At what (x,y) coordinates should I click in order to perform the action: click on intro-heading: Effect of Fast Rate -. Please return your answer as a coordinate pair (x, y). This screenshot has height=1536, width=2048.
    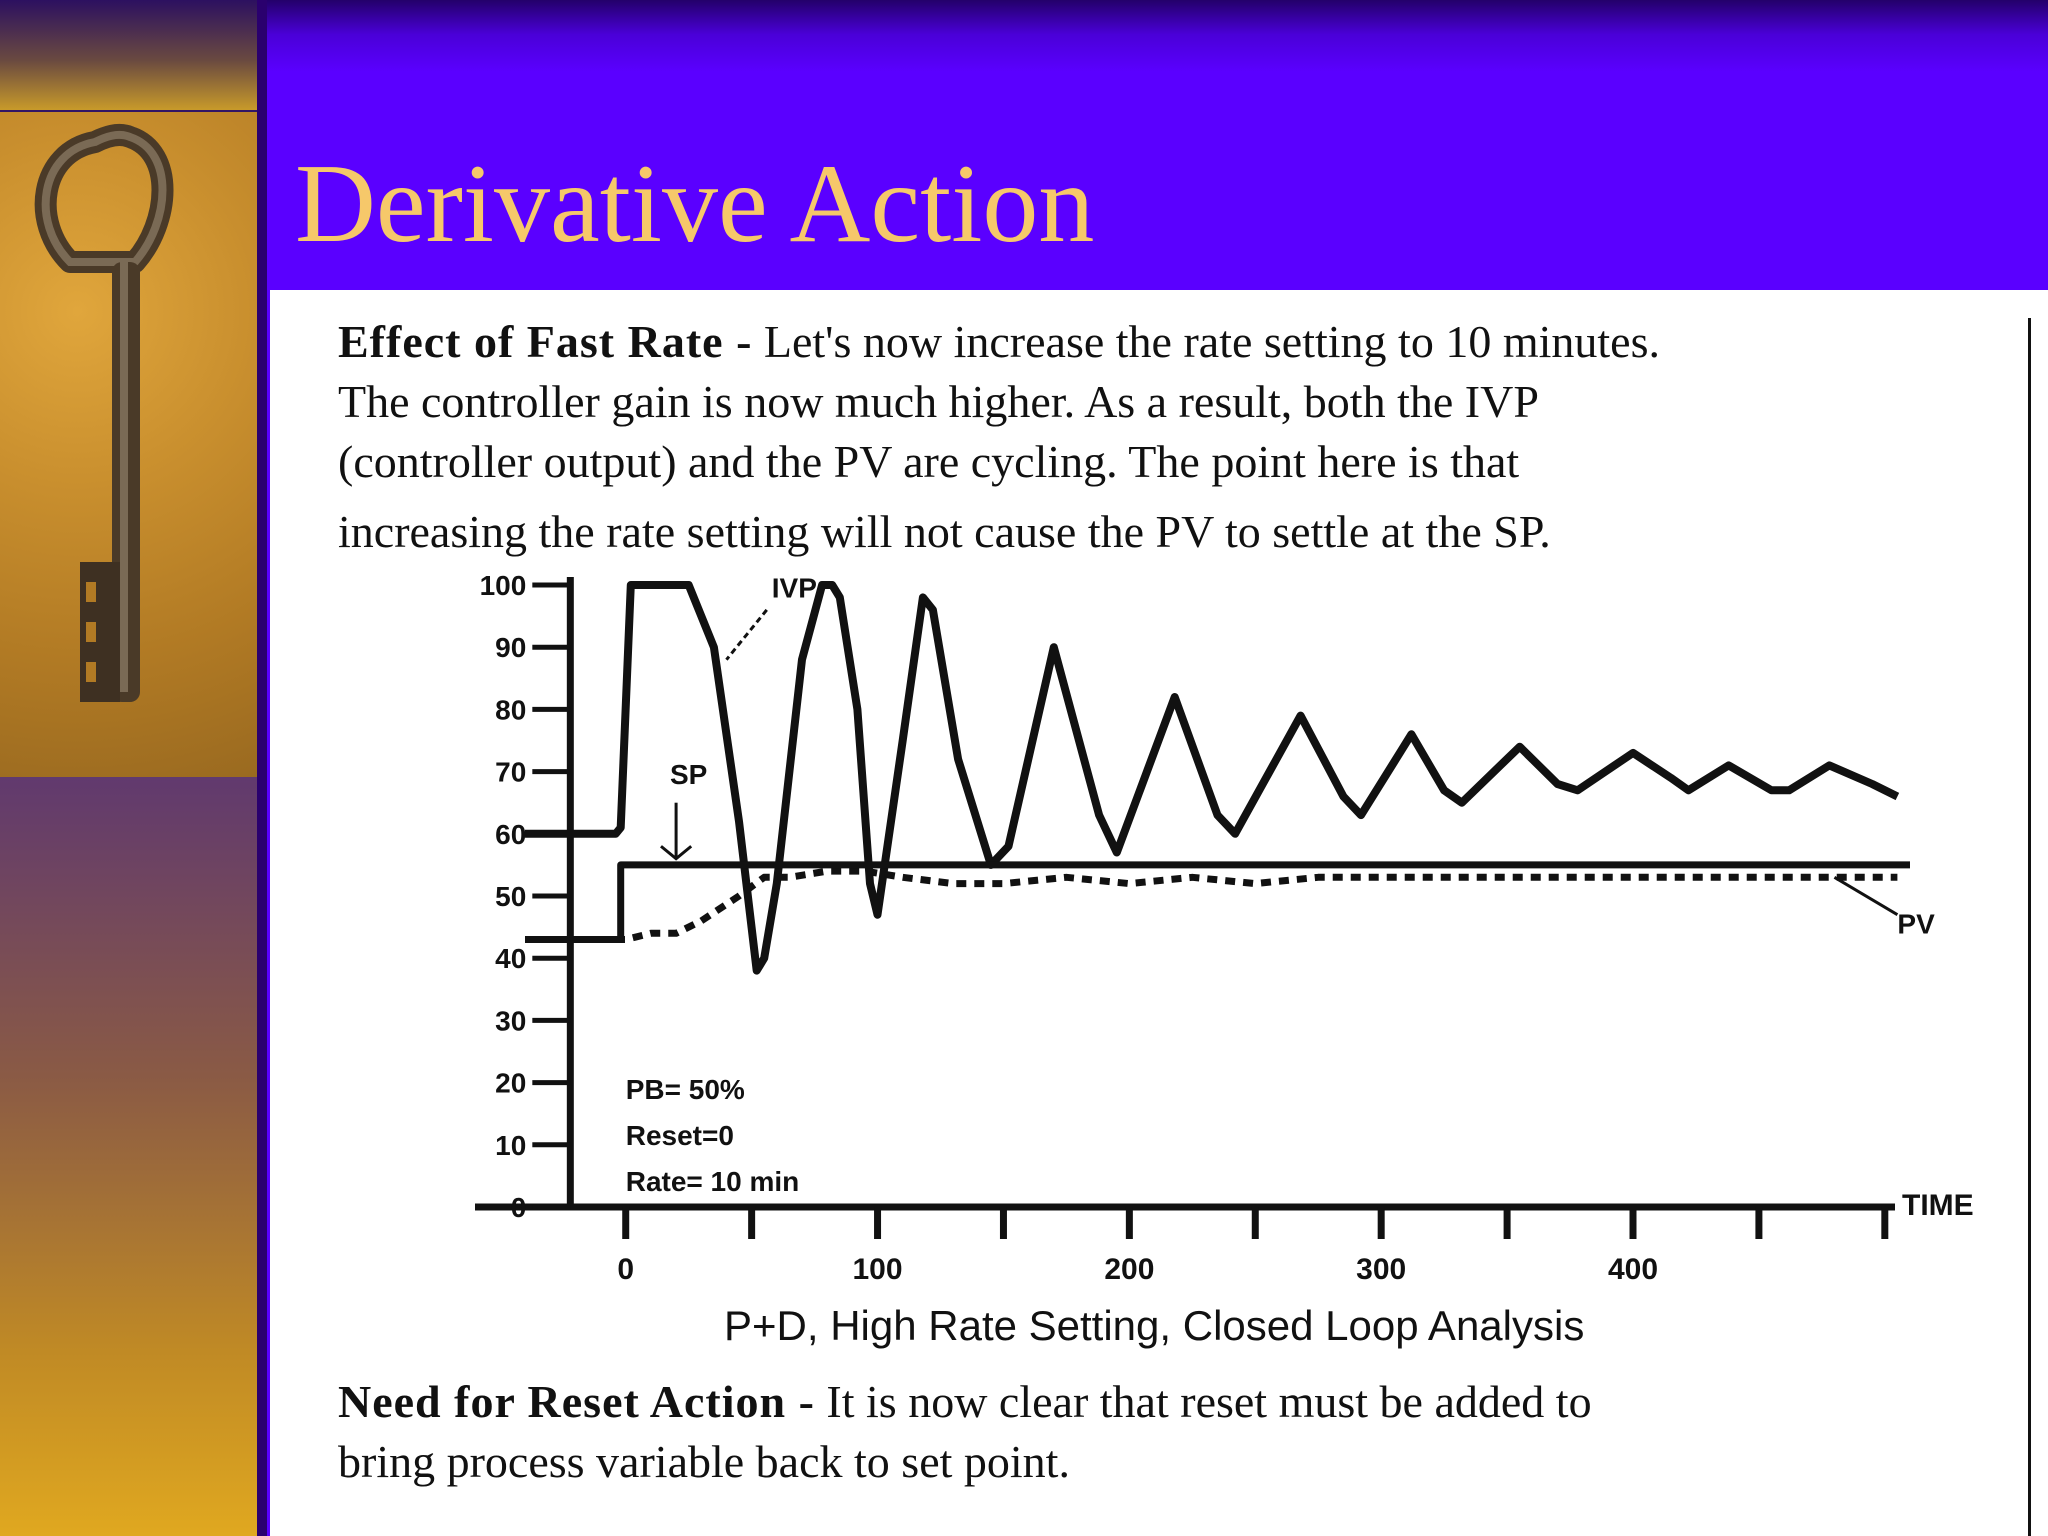
    Looking at the image, I should click on (545, 341).